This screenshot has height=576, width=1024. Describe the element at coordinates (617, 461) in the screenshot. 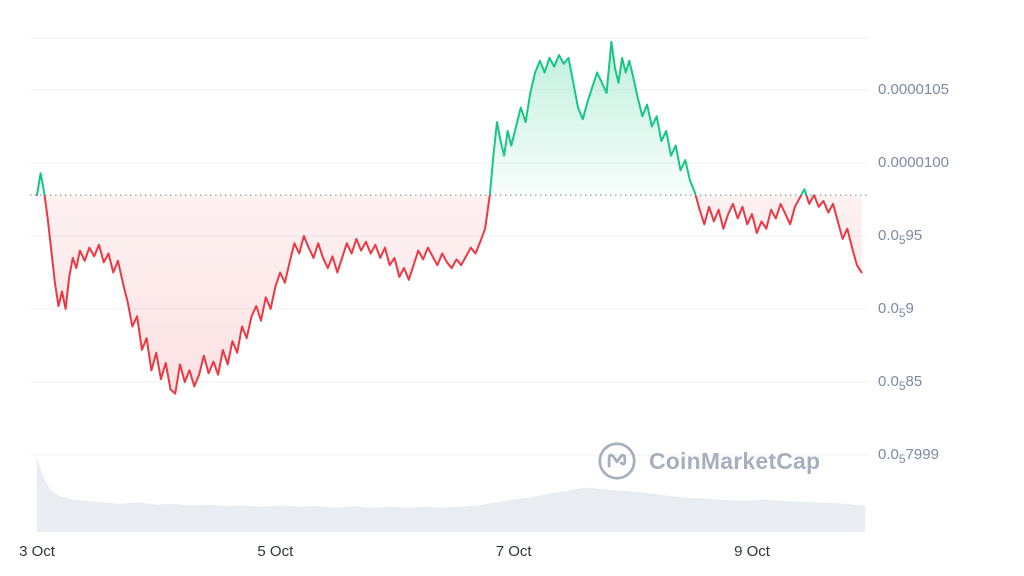

I see `coinmarketcap-logo-icon` at that location.